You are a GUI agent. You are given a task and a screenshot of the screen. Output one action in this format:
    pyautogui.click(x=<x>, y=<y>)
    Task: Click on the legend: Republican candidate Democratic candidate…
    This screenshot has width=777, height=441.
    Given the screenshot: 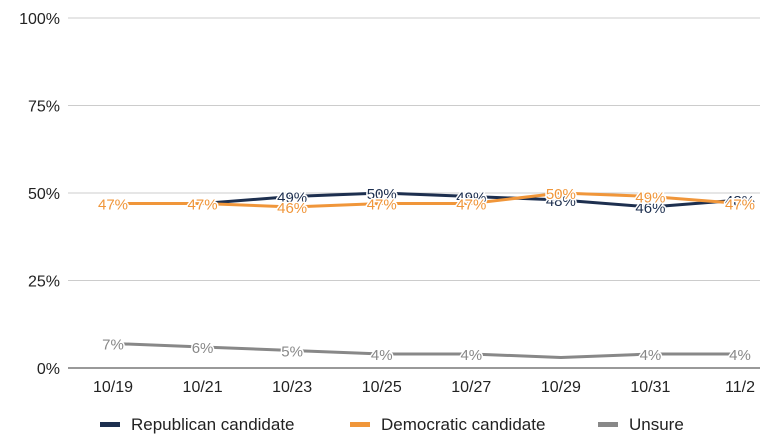 What is the action you would take?
    pyautogui.click(x=392, y=424)
    